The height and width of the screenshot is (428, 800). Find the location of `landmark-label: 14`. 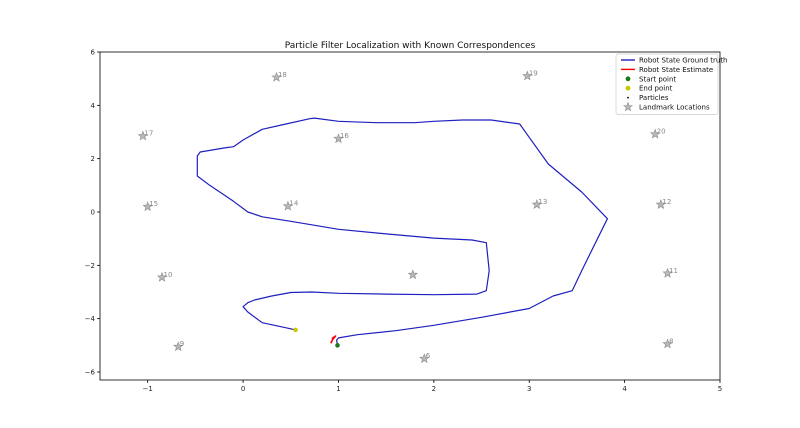

landmark-label: 14 is located at coordinates (293, 204).